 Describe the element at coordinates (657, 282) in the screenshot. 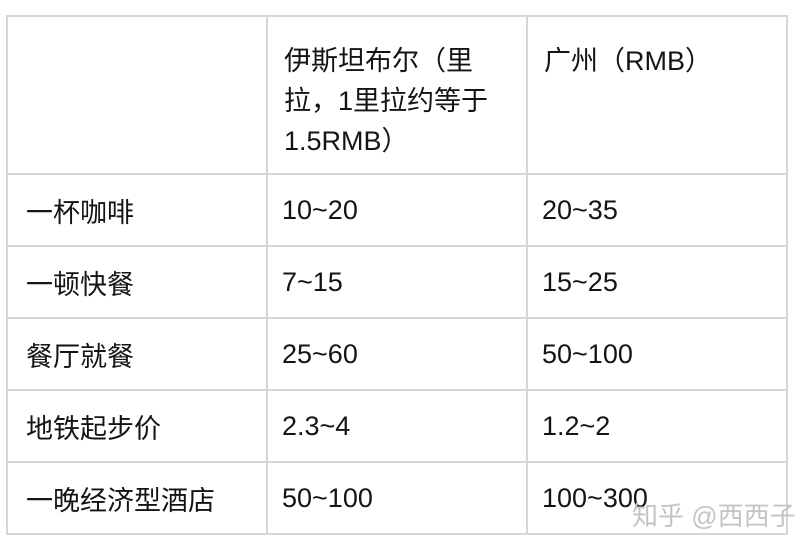

I see `fastfood-guangzhou-price: 15~25` at that location.